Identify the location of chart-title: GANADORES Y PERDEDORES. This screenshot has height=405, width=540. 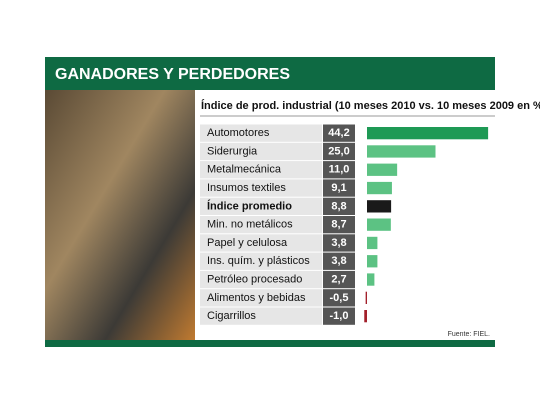
(172, 74).